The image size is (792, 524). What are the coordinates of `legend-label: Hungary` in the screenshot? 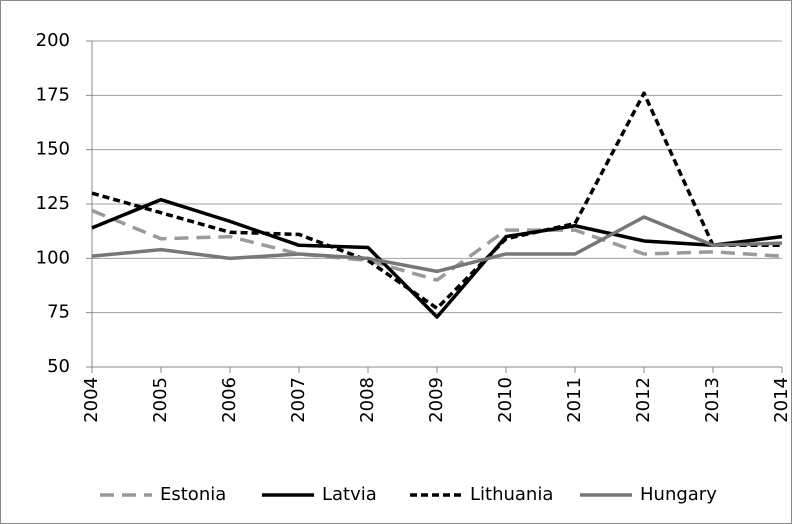 It's located at (678, 494).